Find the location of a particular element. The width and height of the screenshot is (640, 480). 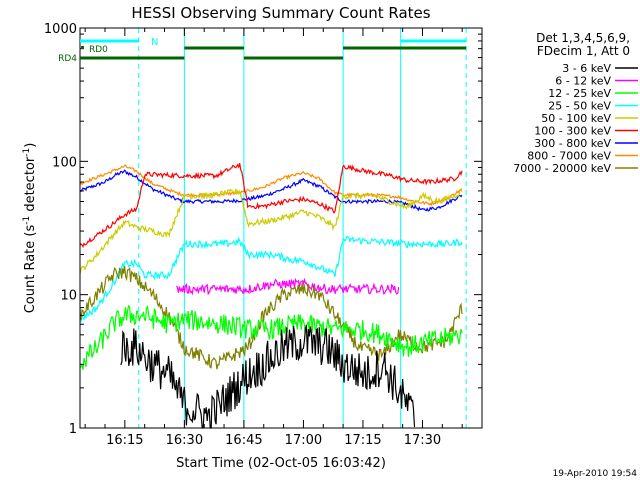

legend-label-7: 800 - 7000 keV is located at coordinates (569, 156).